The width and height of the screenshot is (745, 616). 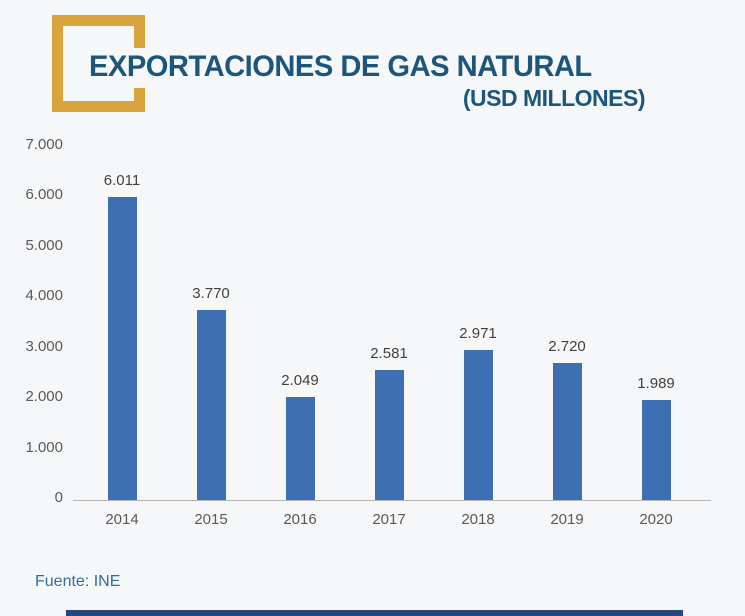 I want to click on x-axis-label: 2016, so click(x=300, y=519).